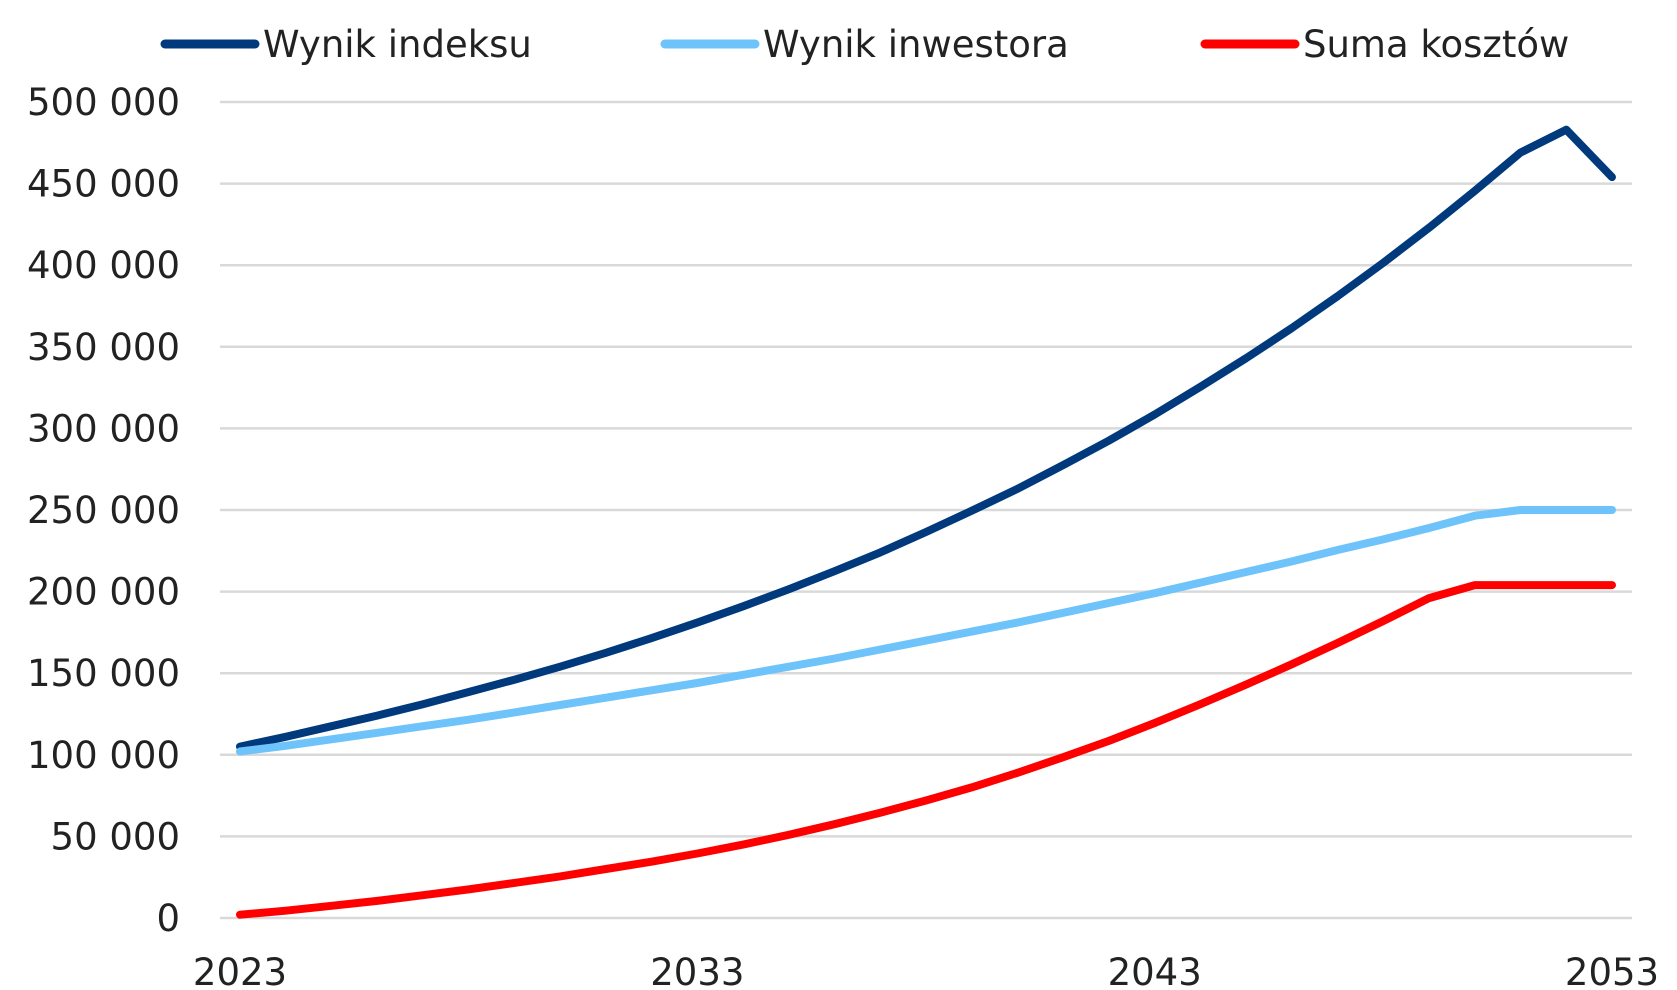  I want to click on y-tick-label: 450 000, so click(103, 184).